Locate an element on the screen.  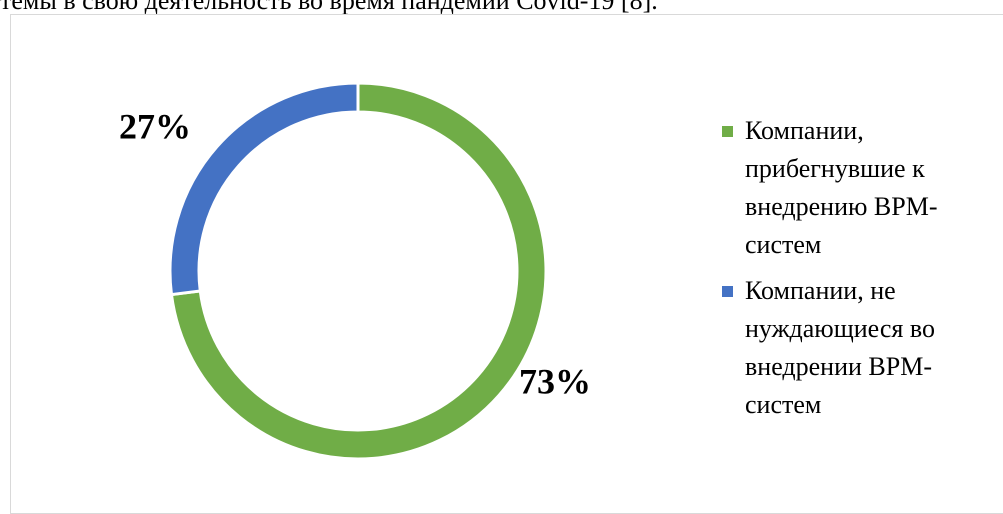
donut-segment is located at coordinates (264, 189).